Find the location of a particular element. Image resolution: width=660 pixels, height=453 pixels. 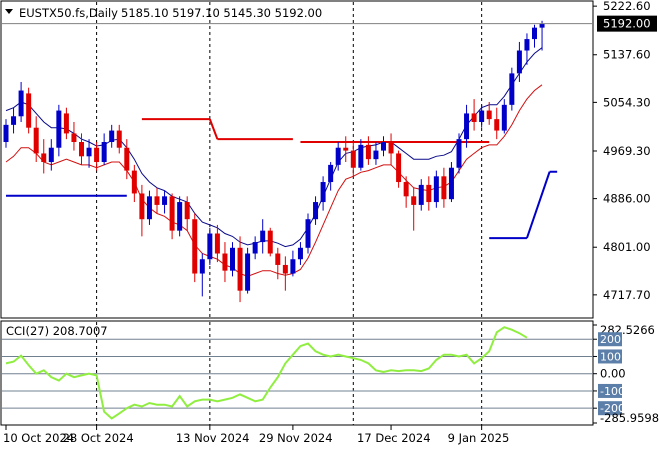

current-price-tag is located at coordinates (627, 23).